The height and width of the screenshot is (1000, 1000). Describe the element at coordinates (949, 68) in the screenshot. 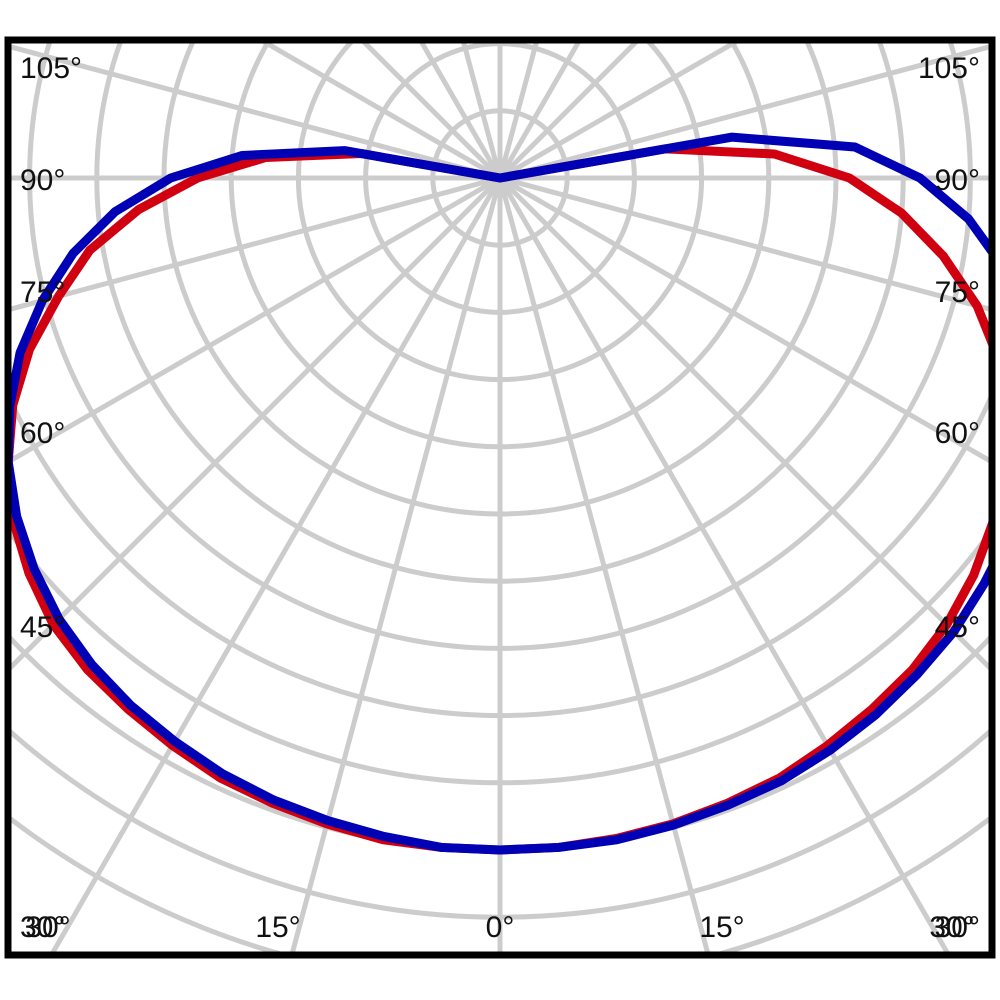

I see `angle-label-right-105: 105°` at that location.